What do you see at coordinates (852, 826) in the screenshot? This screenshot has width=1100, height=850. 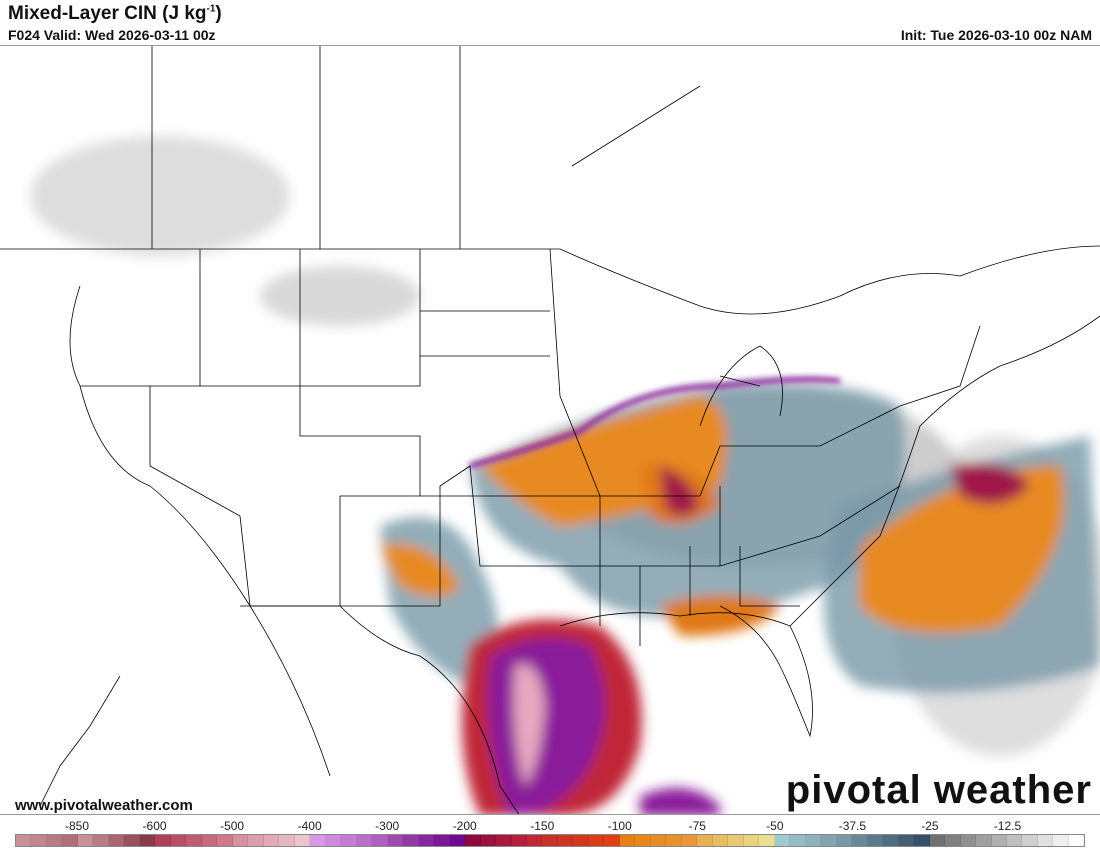 I see `colorbar-tick-label: -37.5` at bounding box center [852, 826].